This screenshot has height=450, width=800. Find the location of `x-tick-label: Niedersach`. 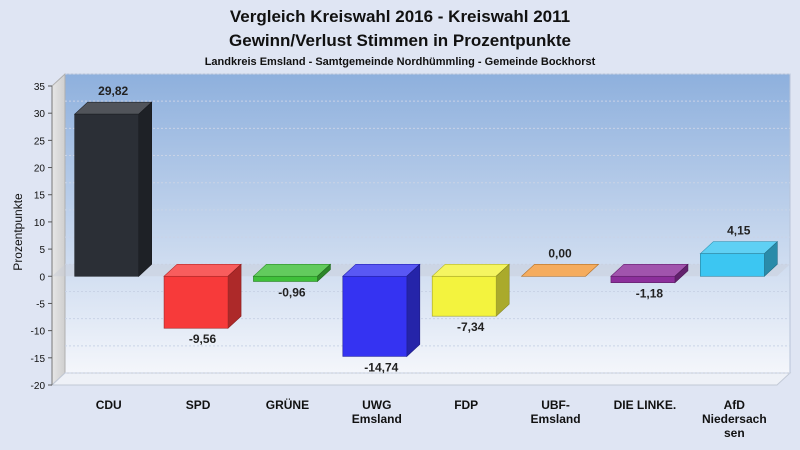

x-tick-label: Niedersach is located at coordinates (734, 419).